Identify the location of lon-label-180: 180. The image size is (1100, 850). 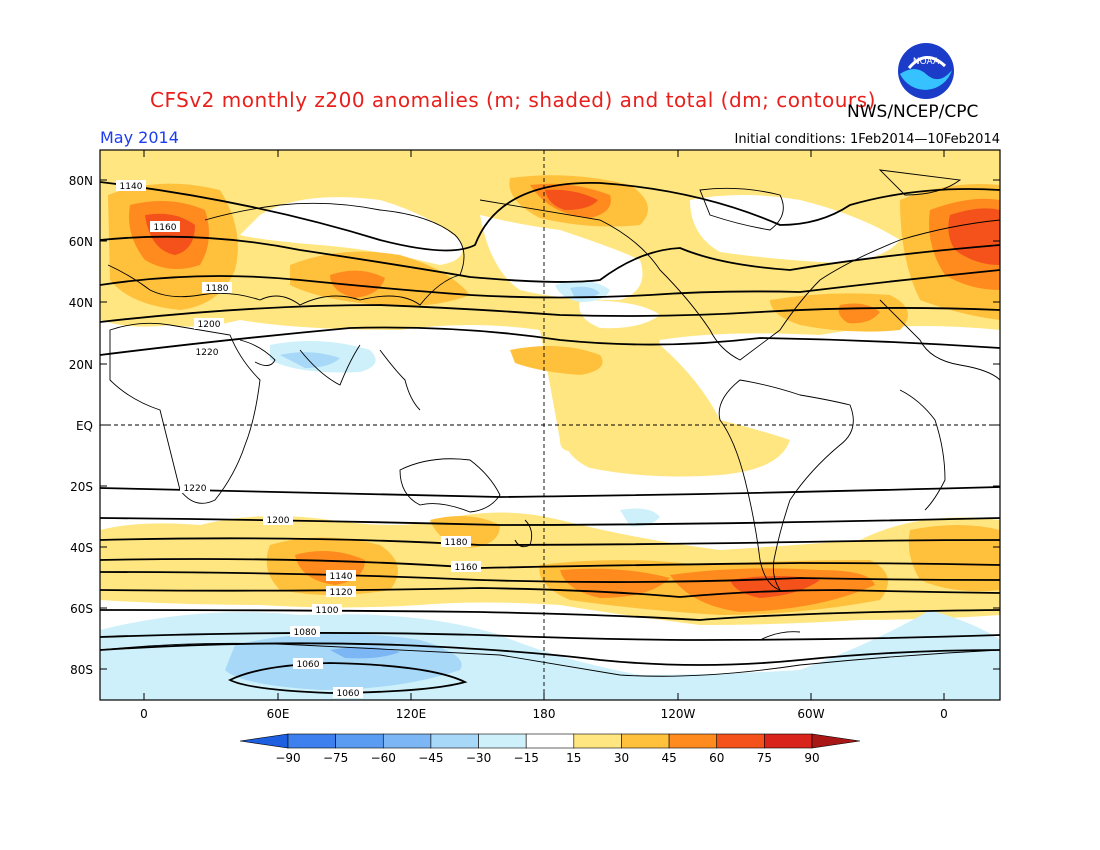
(544, 714).